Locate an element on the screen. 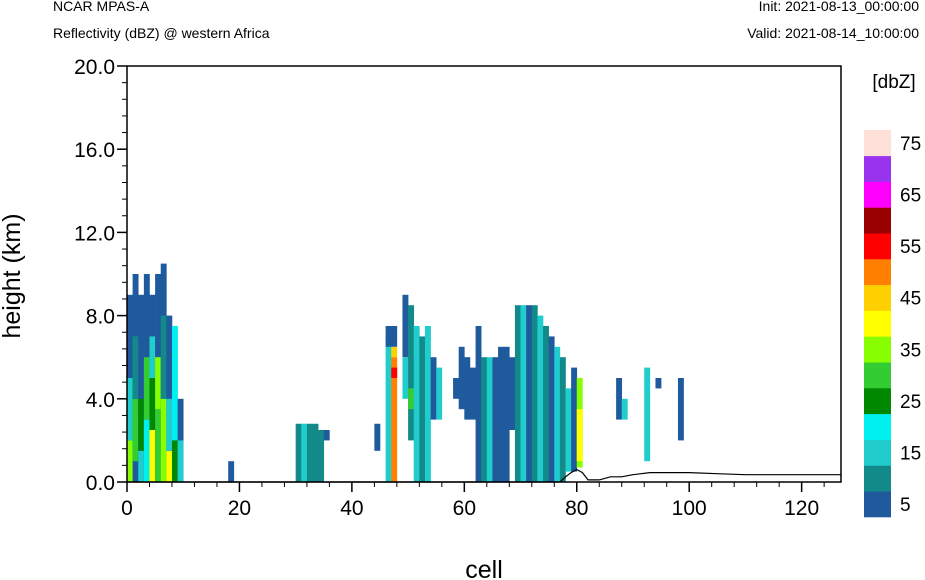 The height and width of the screenshot is (580, 925). terrain-line is located at coordinates (484, 475).